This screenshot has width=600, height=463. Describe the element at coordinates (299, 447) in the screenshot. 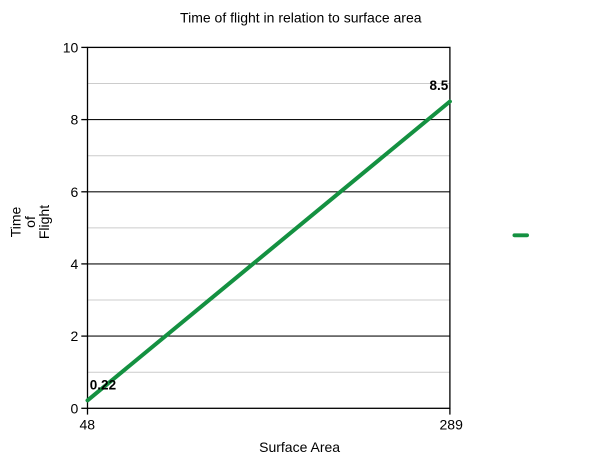

I see `svg-text: Surface Area` at that location.